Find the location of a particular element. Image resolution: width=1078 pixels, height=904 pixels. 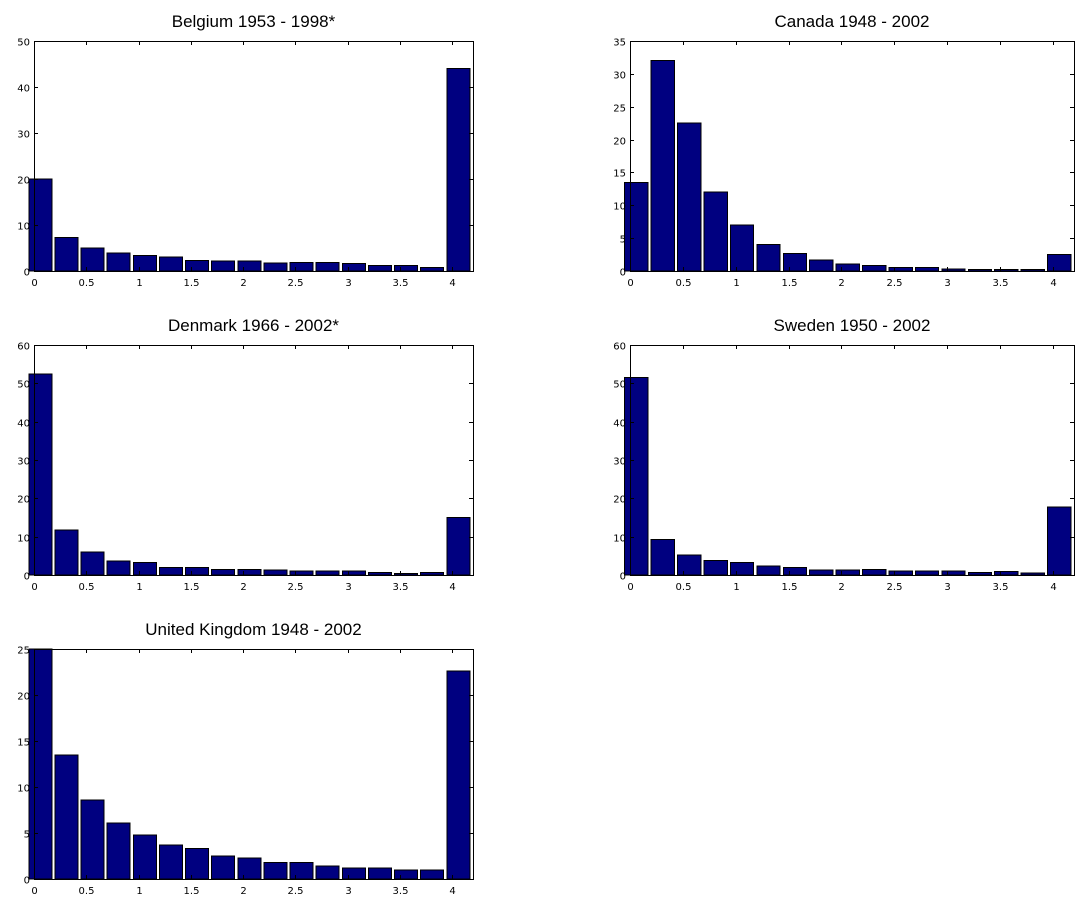

y-tick-label: 35 is located at coordinates (619, 43).